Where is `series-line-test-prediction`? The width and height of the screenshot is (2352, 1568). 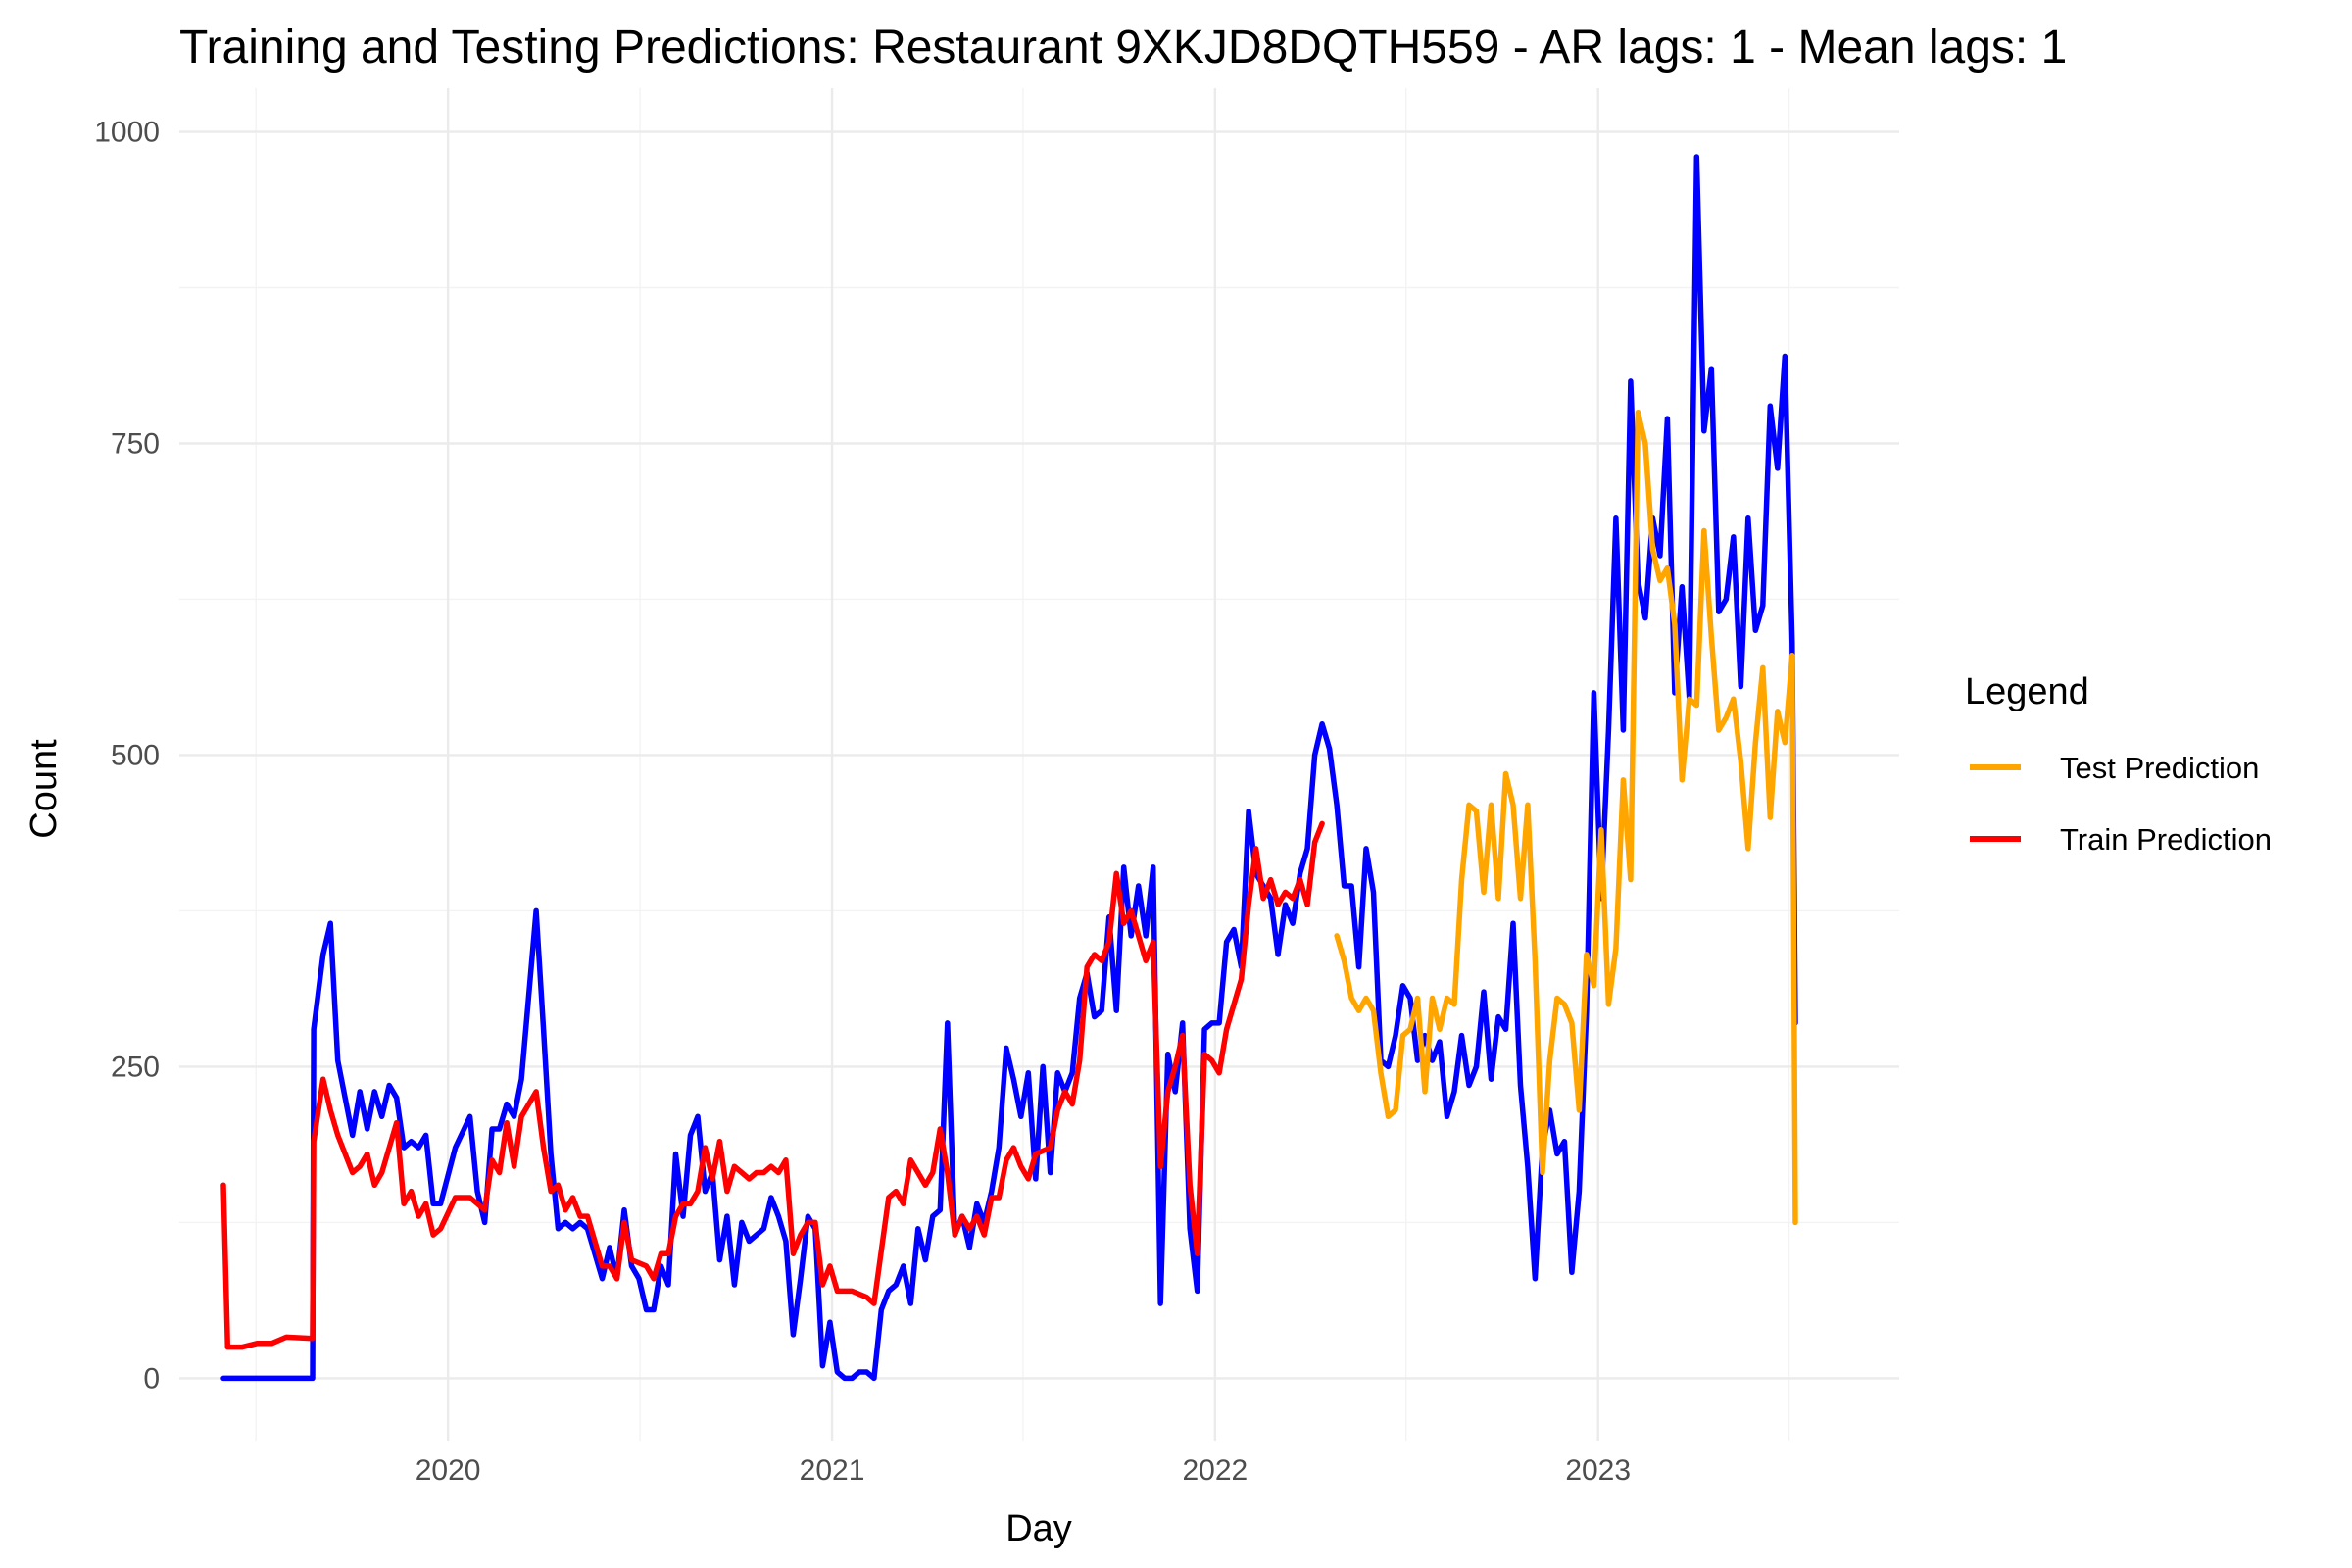 series-line-test-prediction is located at coordinates (1566, 817).